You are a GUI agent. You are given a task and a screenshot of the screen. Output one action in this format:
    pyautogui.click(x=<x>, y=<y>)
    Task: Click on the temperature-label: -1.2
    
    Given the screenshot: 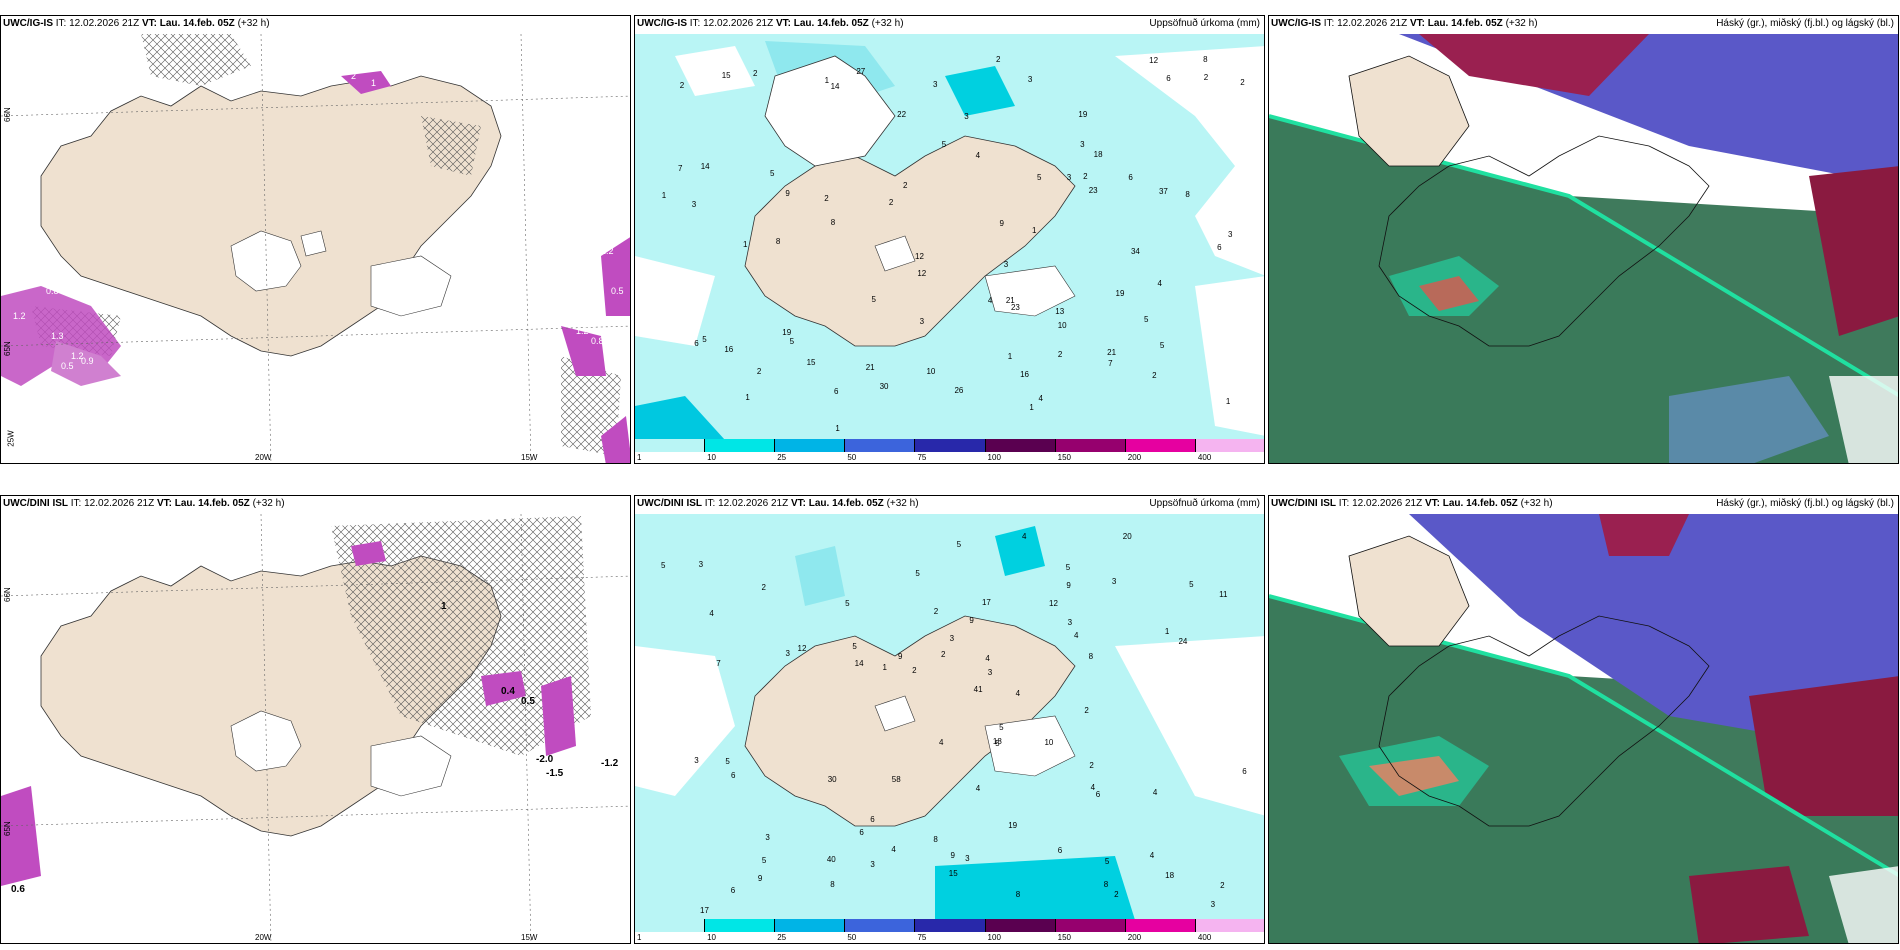 What is the action you would take?
    pyautogui.click(x=610, y=763)
    